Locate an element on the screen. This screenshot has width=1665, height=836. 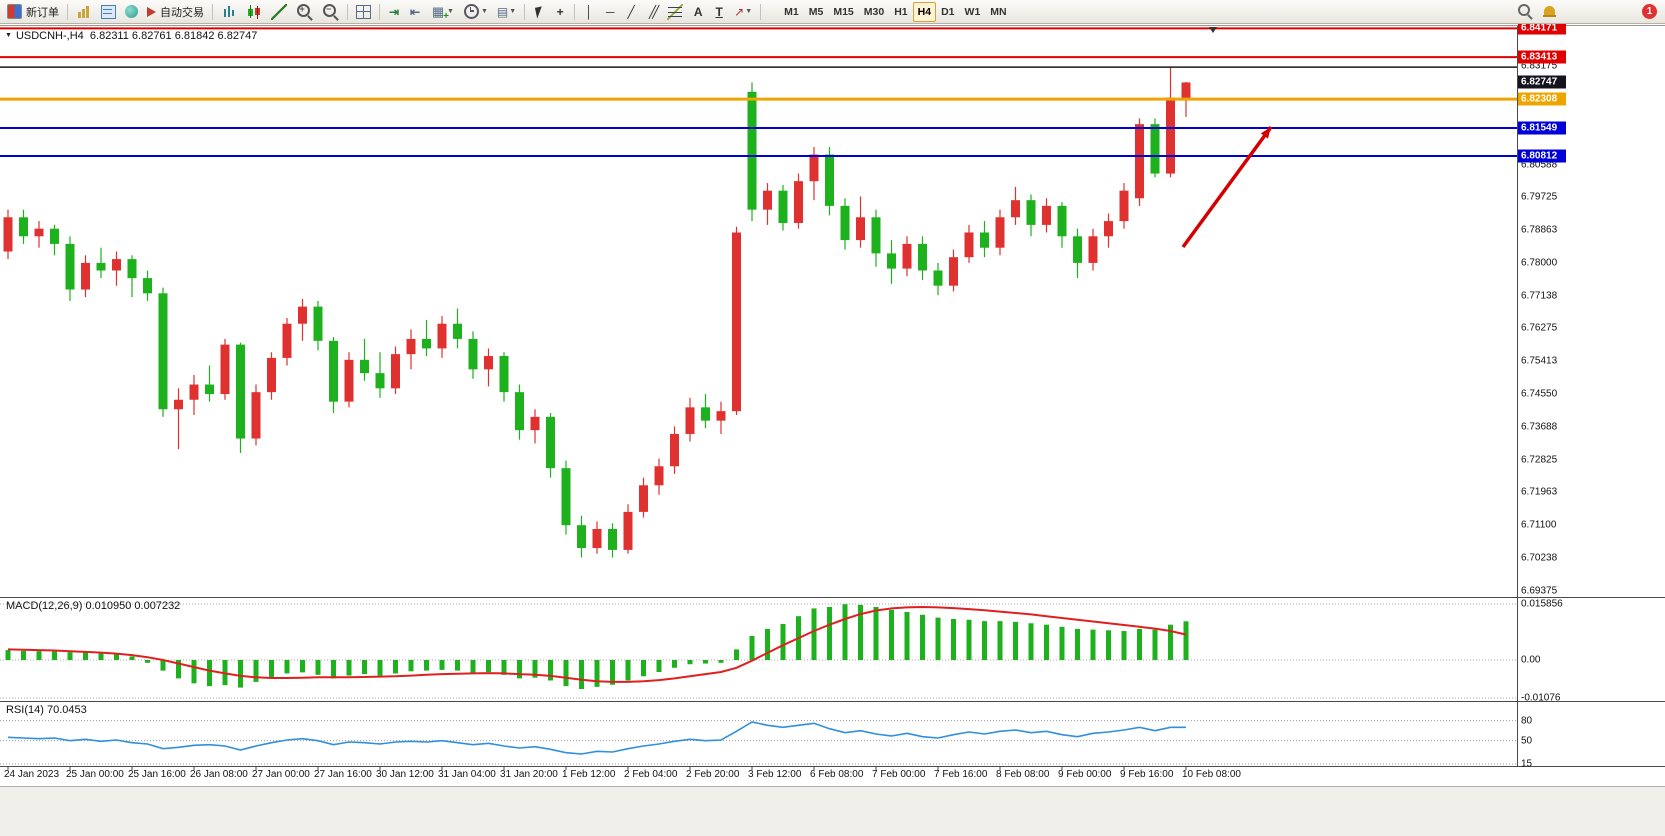
search-icon is located at coordinates (1524, 10).